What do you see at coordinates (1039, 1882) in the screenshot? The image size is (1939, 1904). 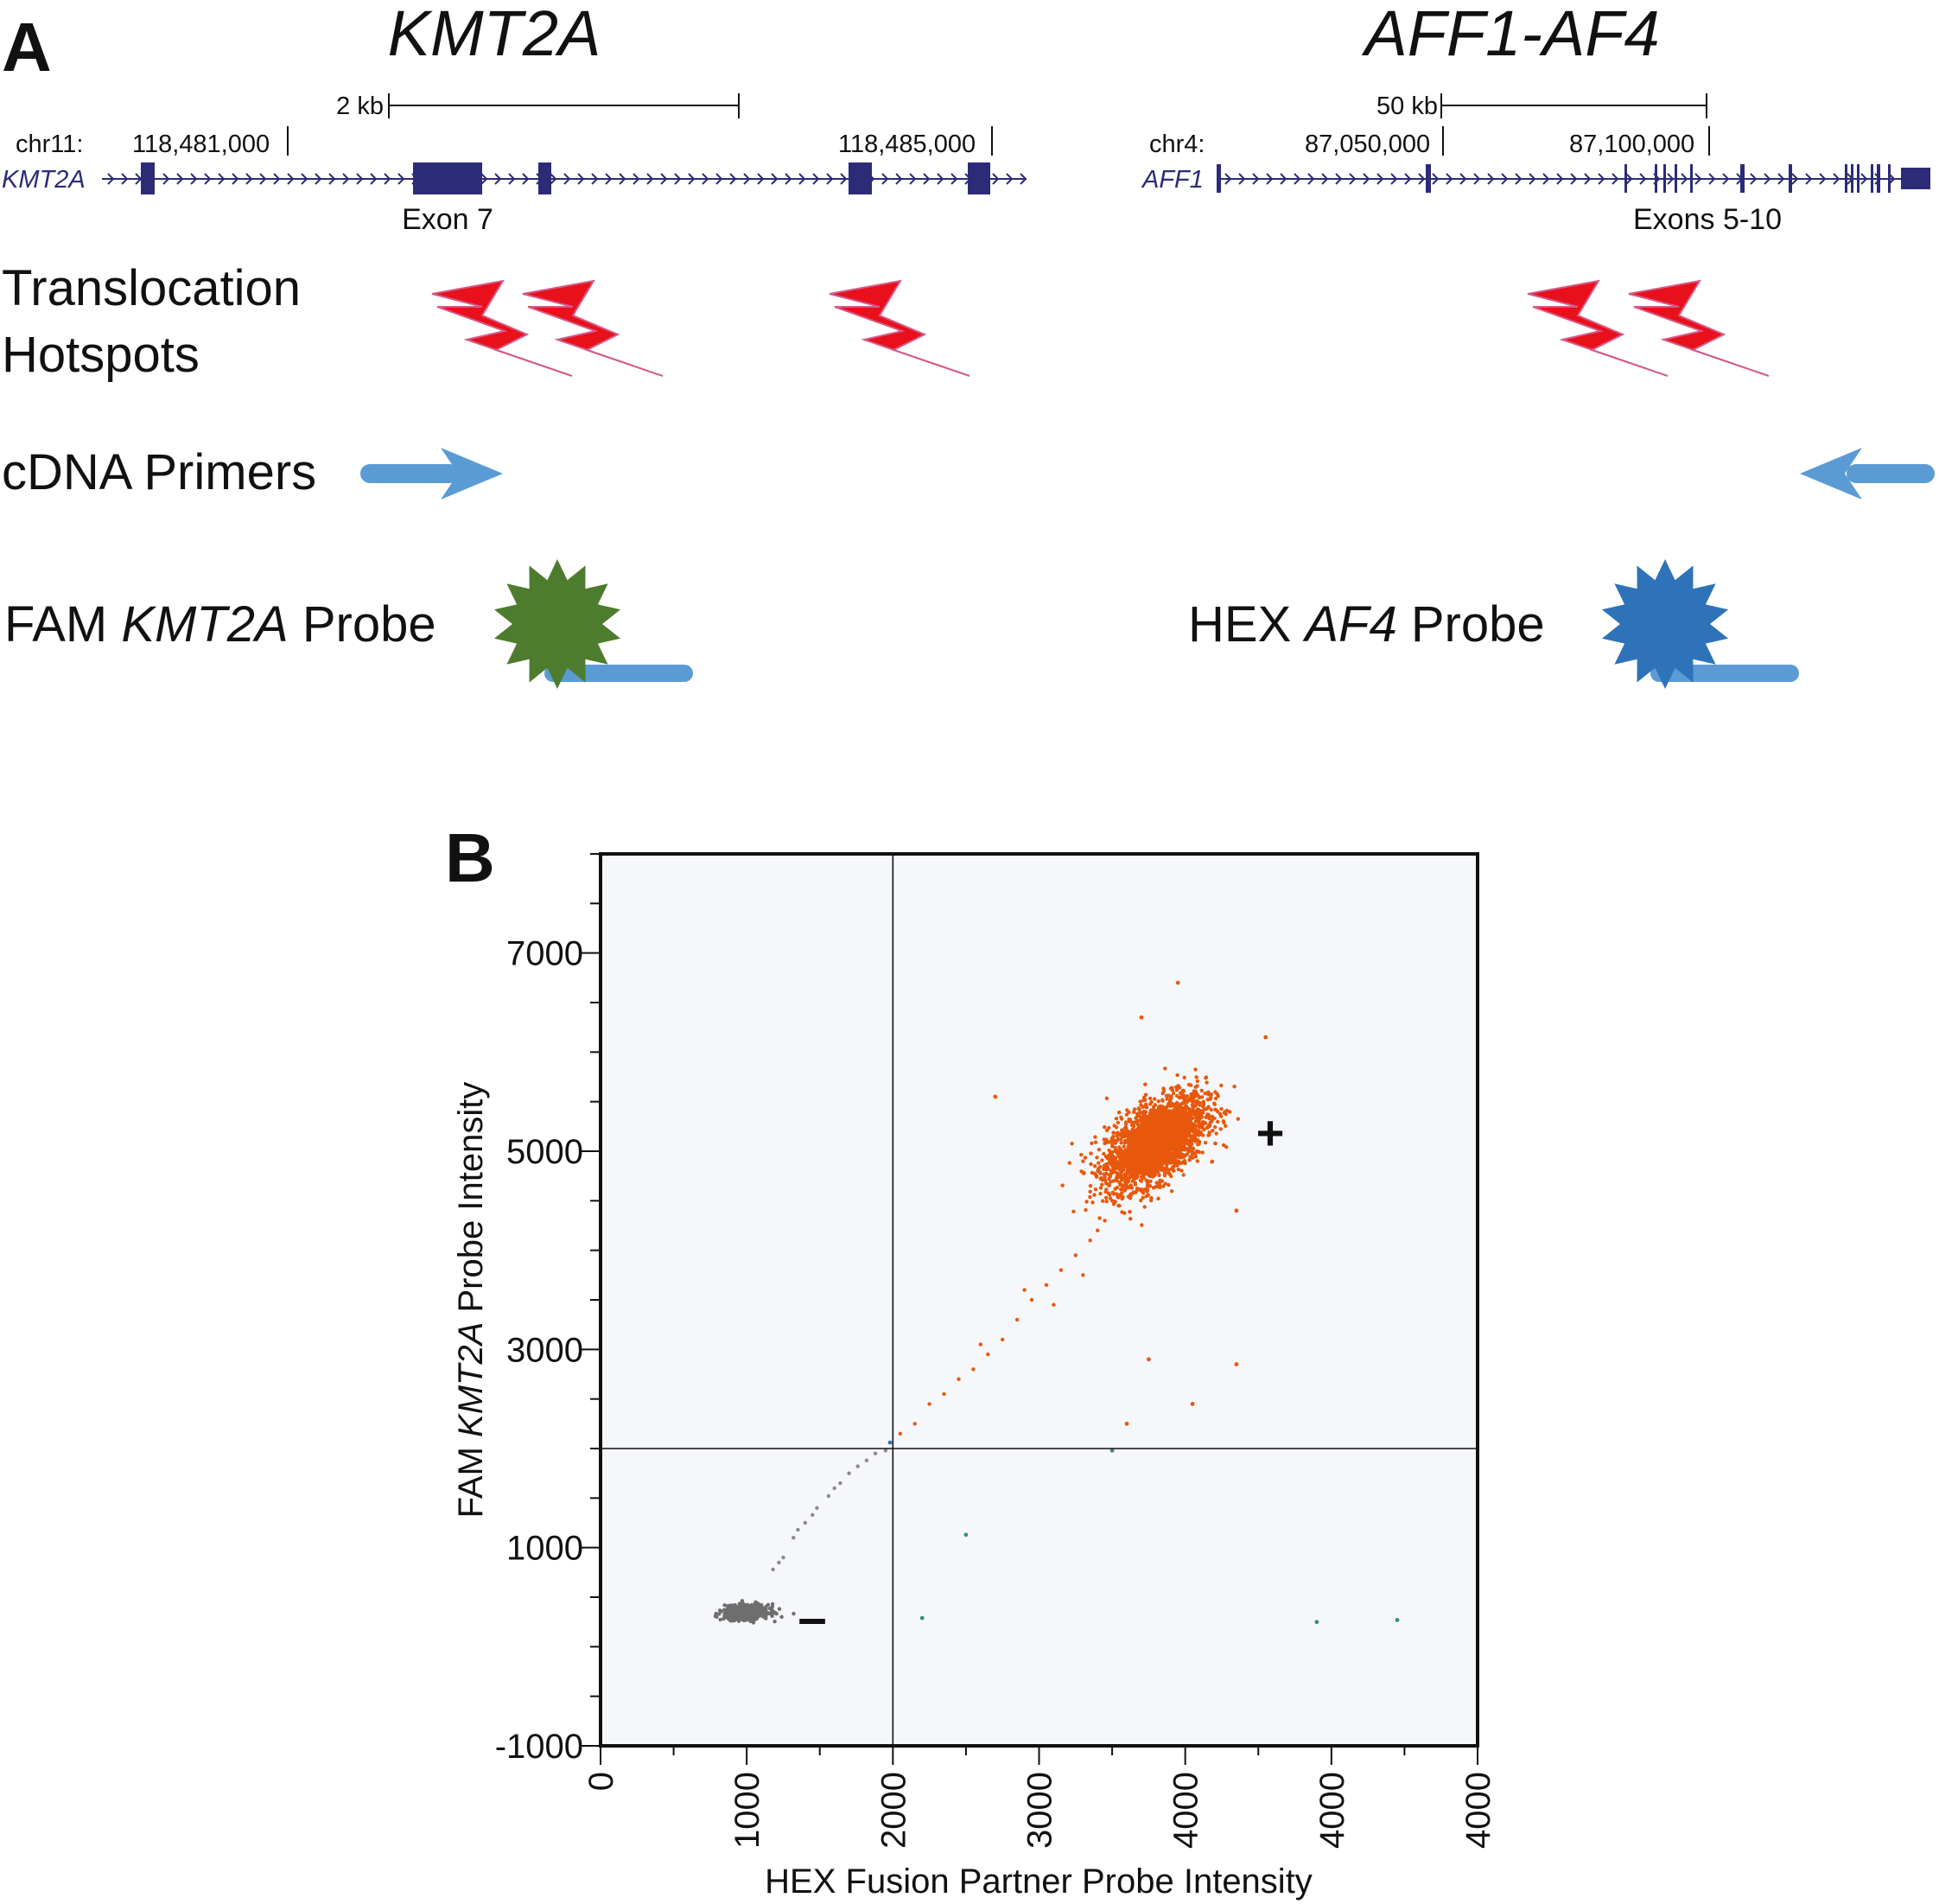 I see `x-axis-title: HEX Fusion Partner Probe Intensity` at bounding box center [1039, 1882].